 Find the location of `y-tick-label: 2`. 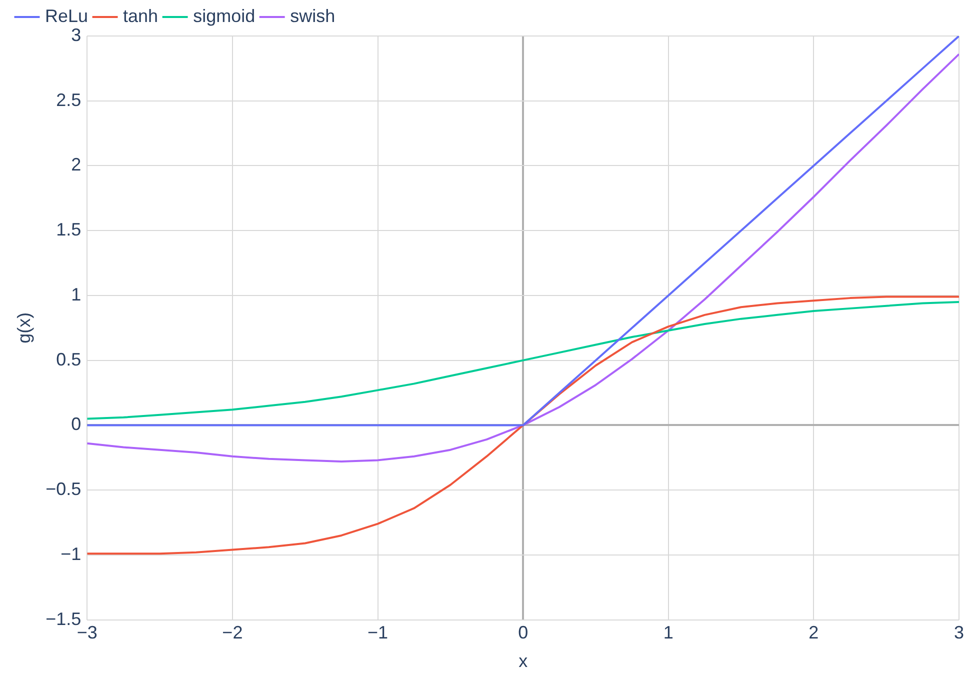

y-tick-label: 2 is located at coordinates (76, 164).